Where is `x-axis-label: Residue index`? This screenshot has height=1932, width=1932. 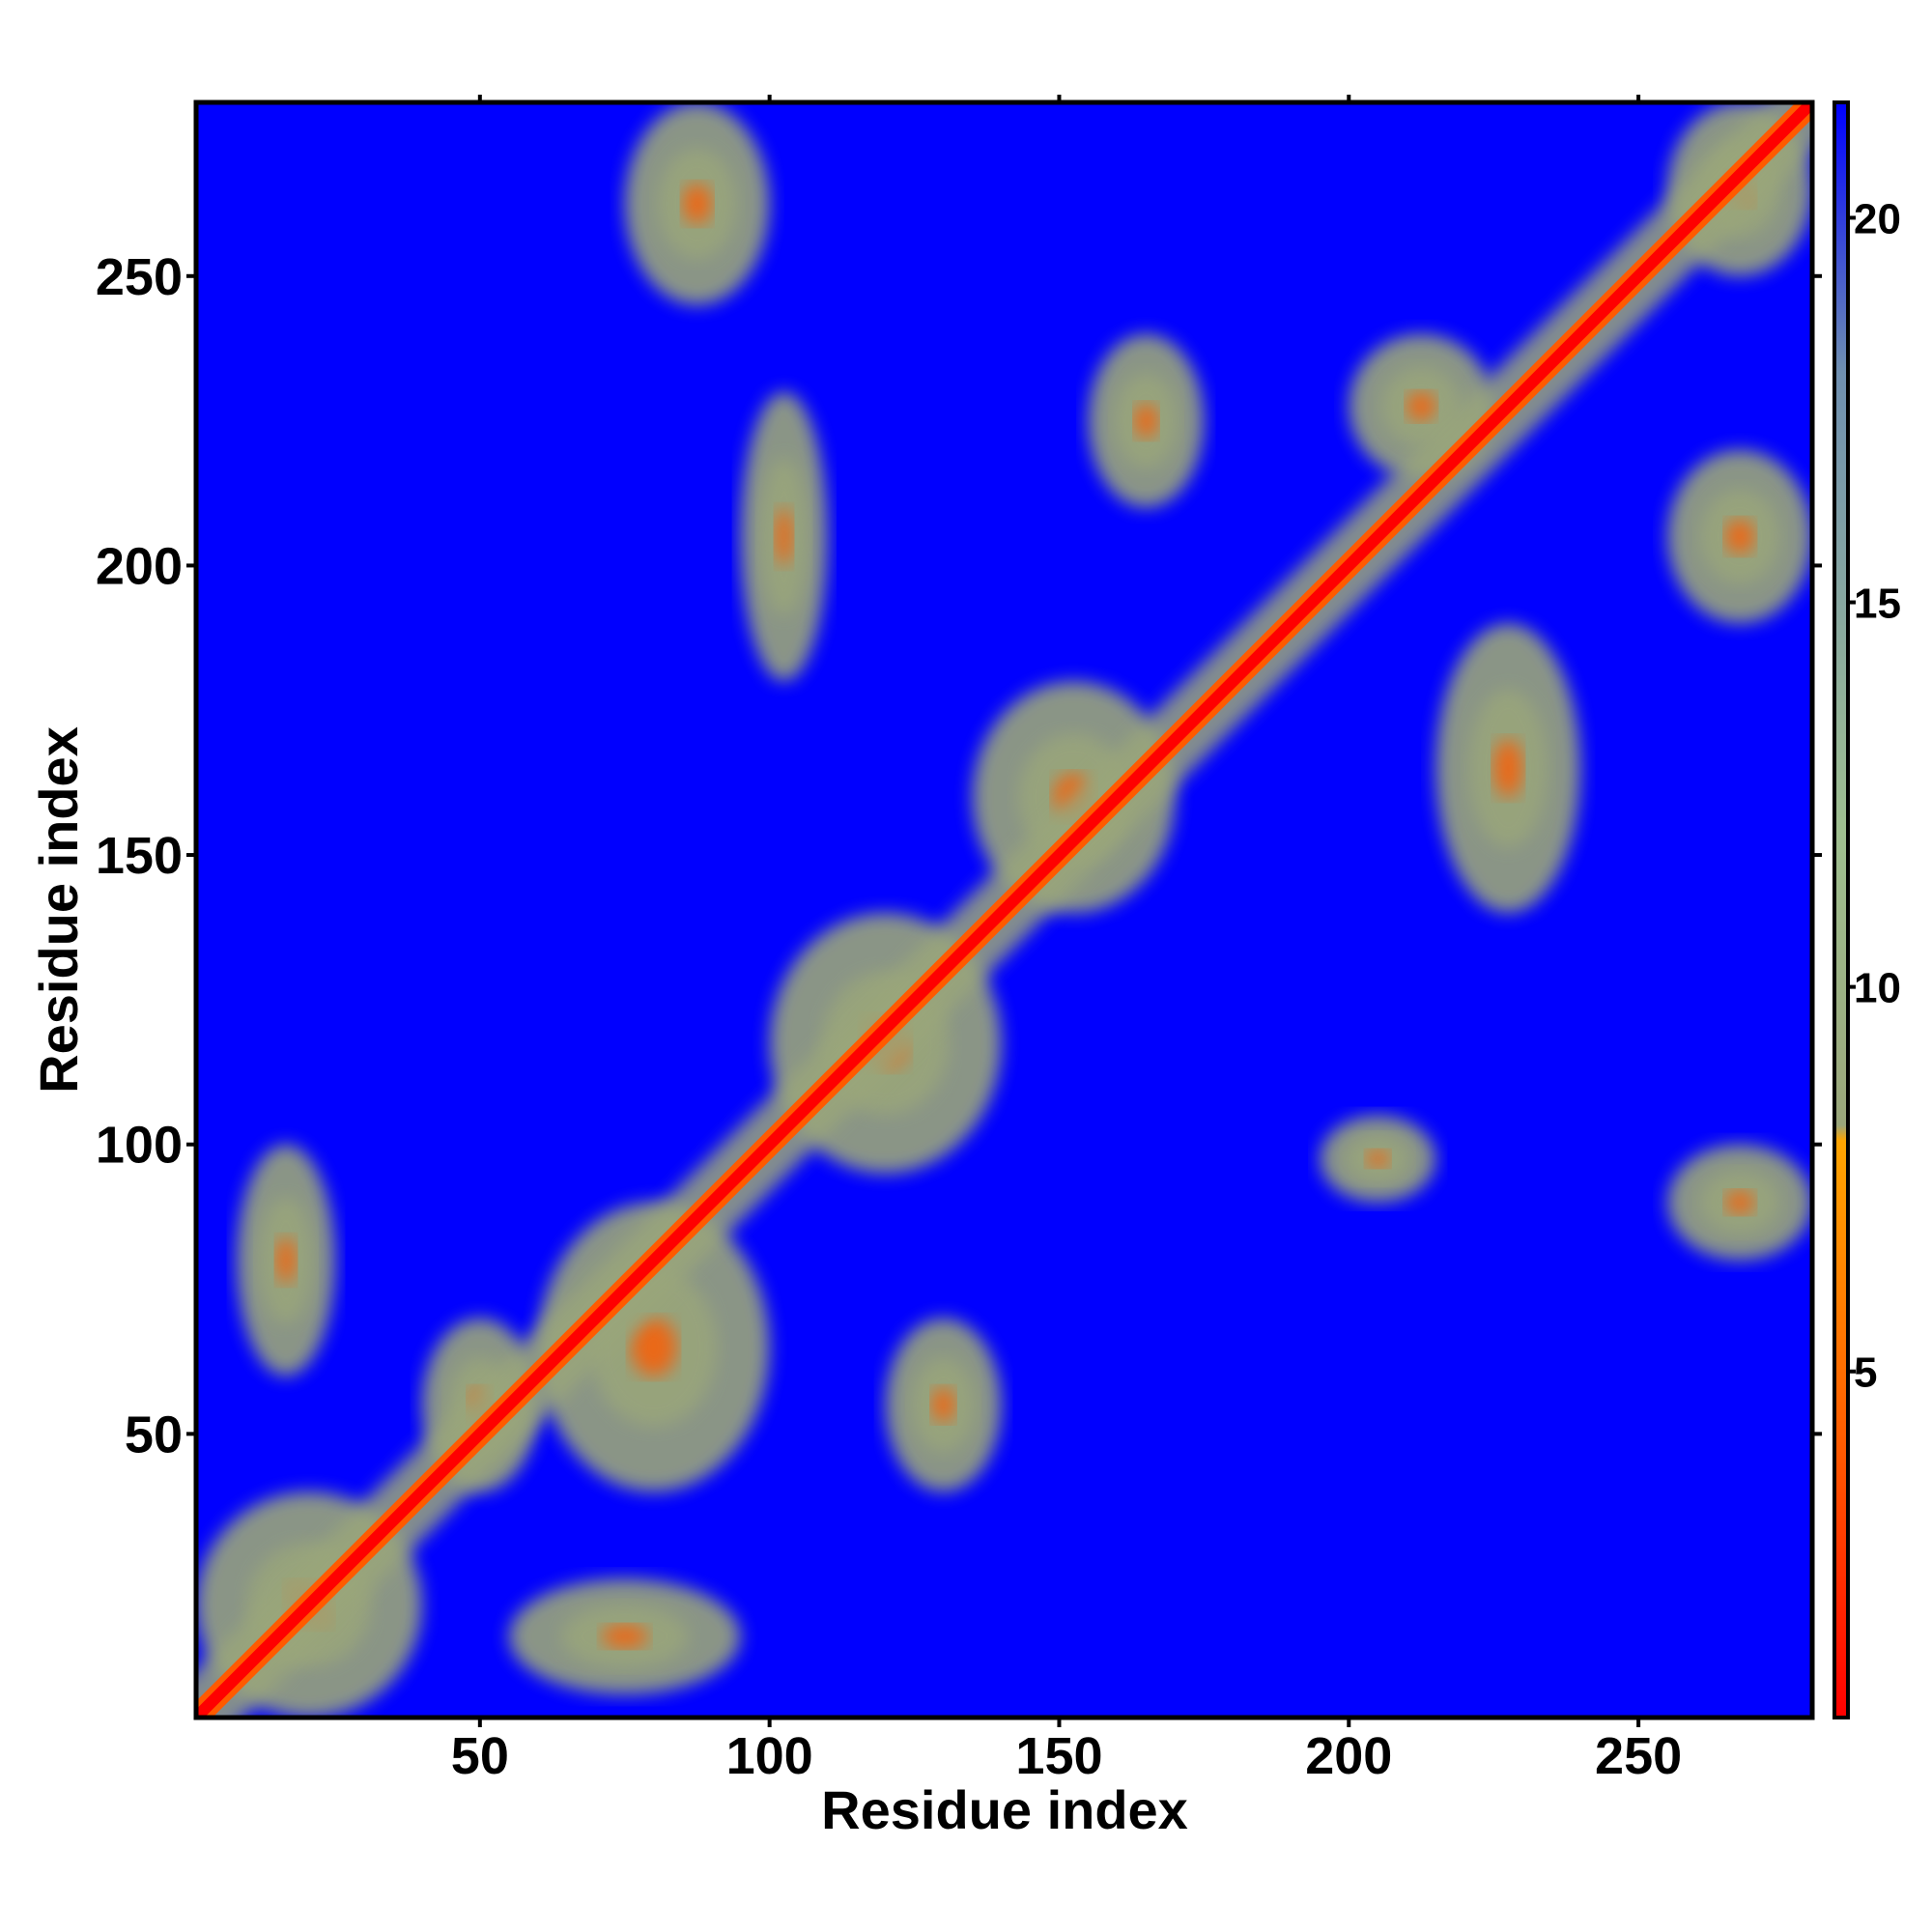 x-axis-label: Residue index is located at coordinates (1005, 1809).